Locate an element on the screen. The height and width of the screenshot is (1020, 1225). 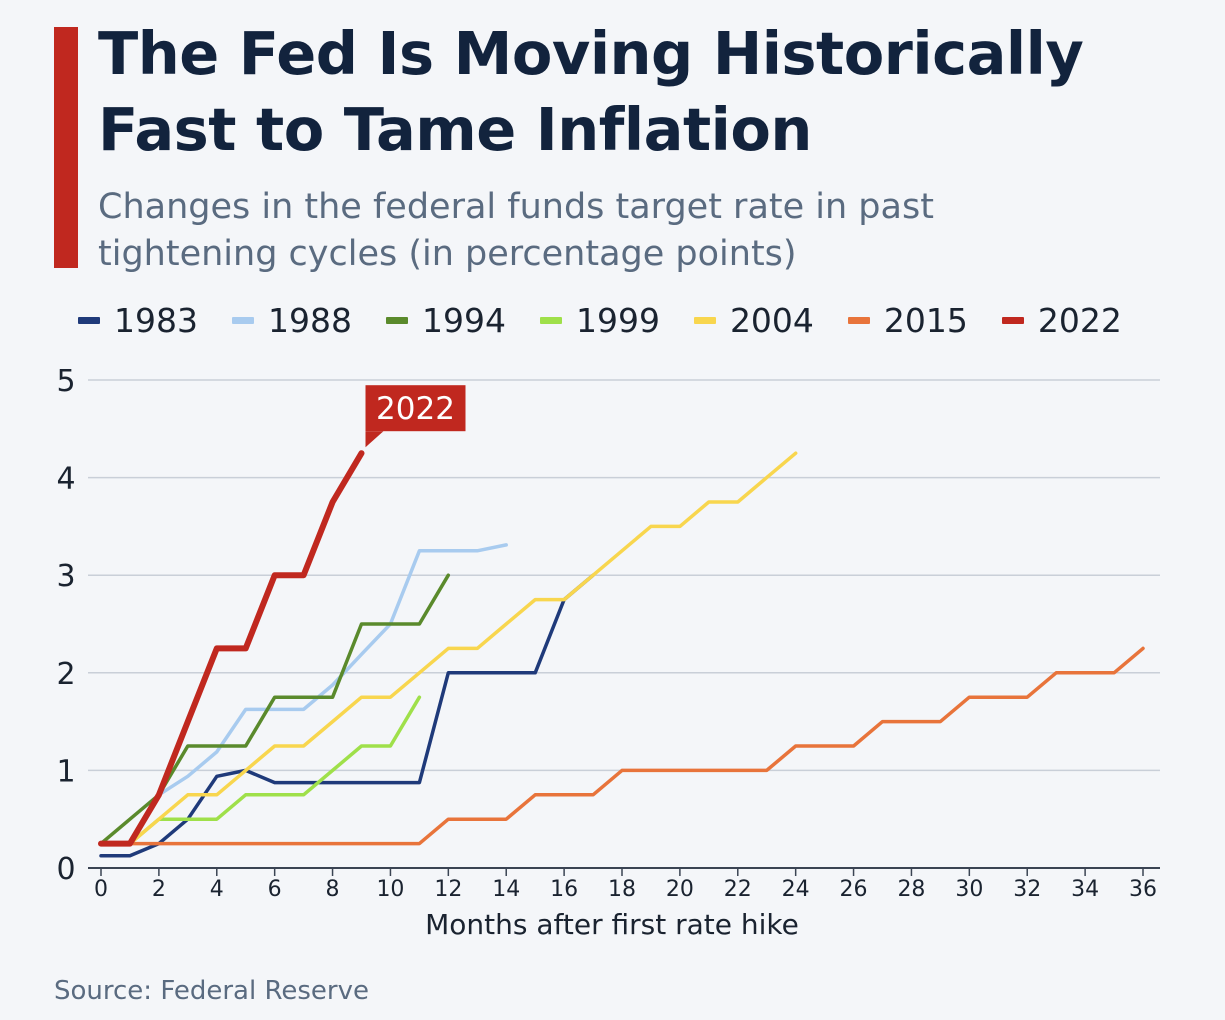
x-axis-title: Months after first rate hike is located at coordinates (612, 924).